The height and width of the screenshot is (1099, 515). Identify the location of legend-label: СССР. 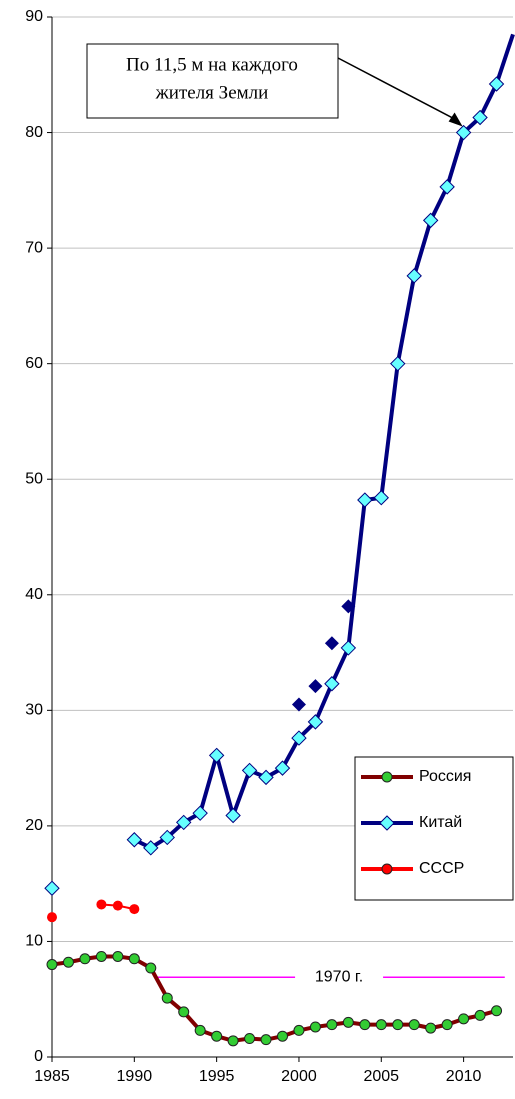
(441, 868).